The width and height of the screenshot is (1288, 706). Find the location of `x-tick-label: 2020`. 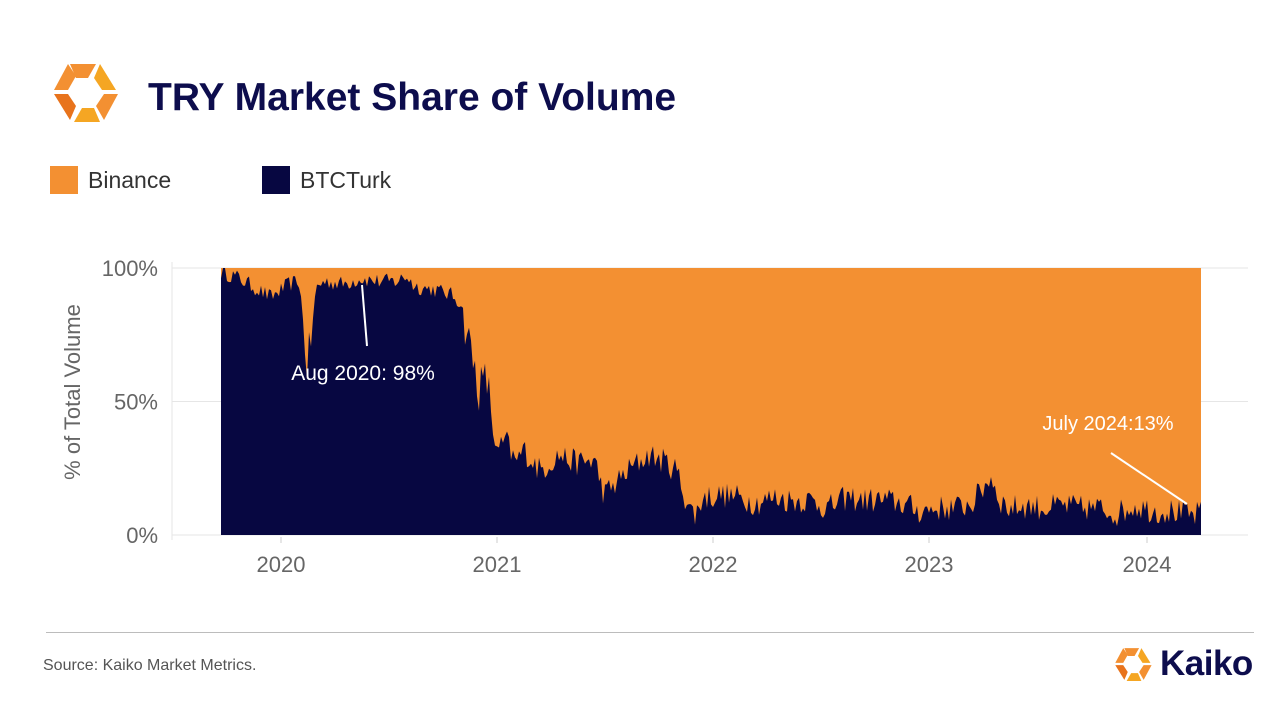

x-tick-label: 2020 is located at coordinates (281, 564).